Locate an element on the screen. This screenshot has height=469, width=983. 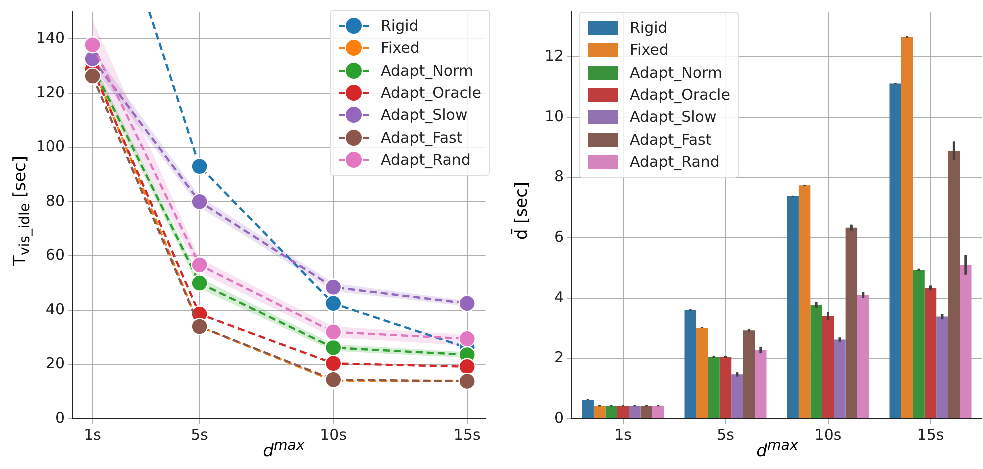
y-tick-label: 6 is located at coordinates (559, 237).